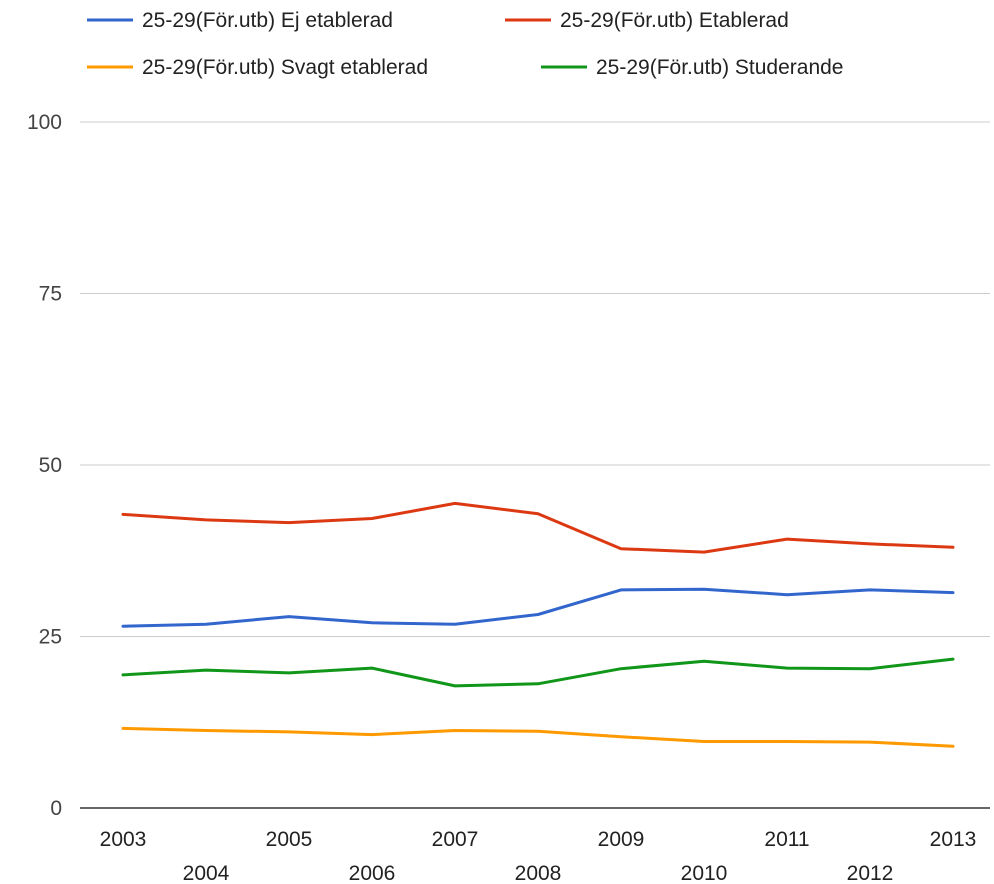 The width and height of the screenshot is (994, 884). I want to click on x-tick-label: 2010, so click(704, 873).